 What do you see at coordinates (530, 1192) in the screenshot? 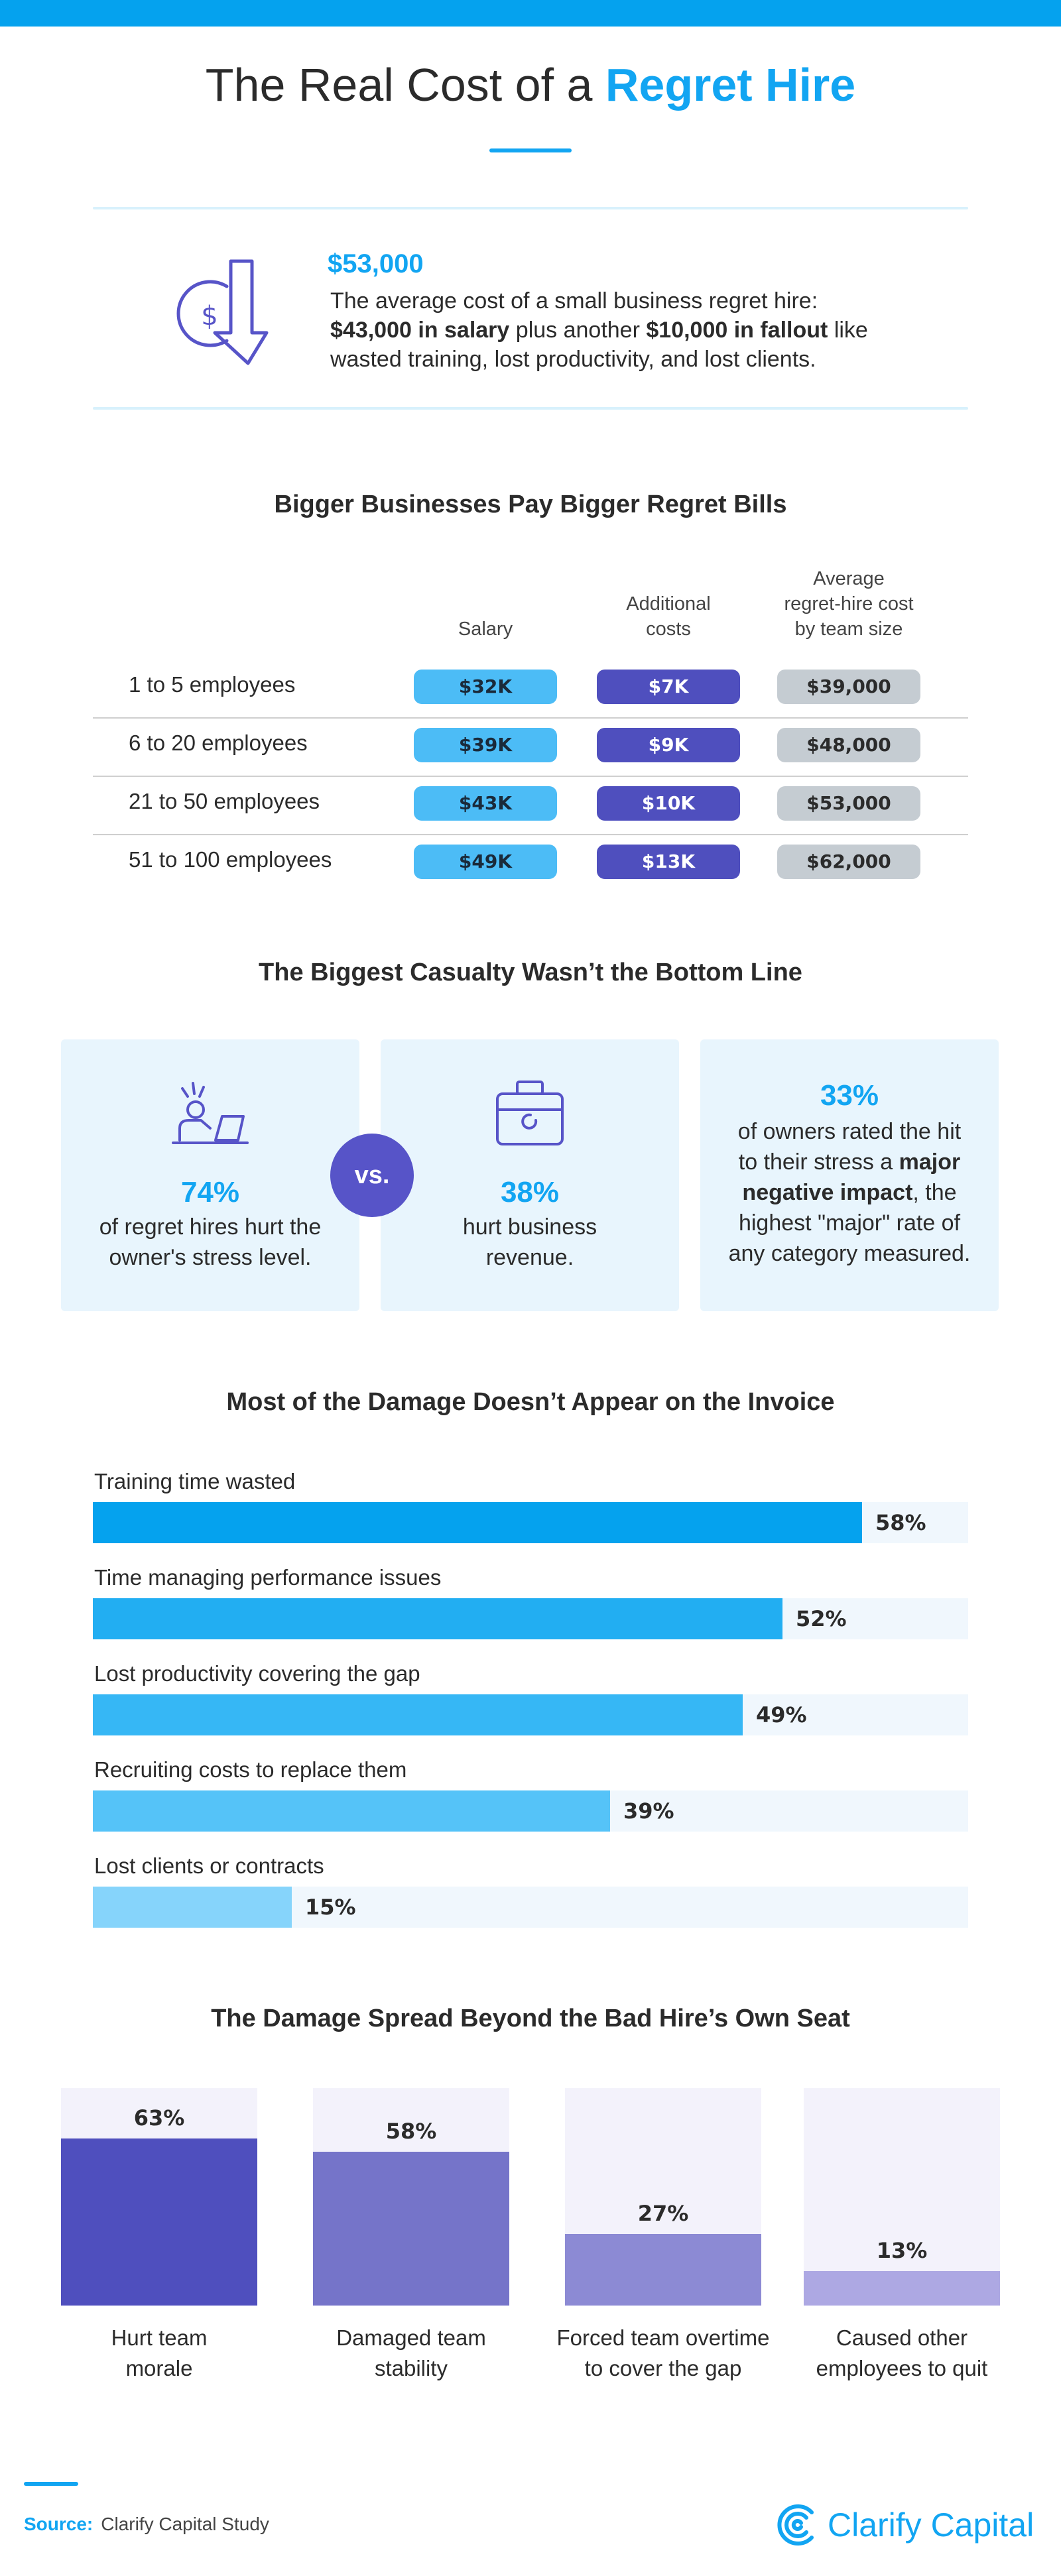
I see `revenue-pct: 38%` at bounding box center [530, 1192].